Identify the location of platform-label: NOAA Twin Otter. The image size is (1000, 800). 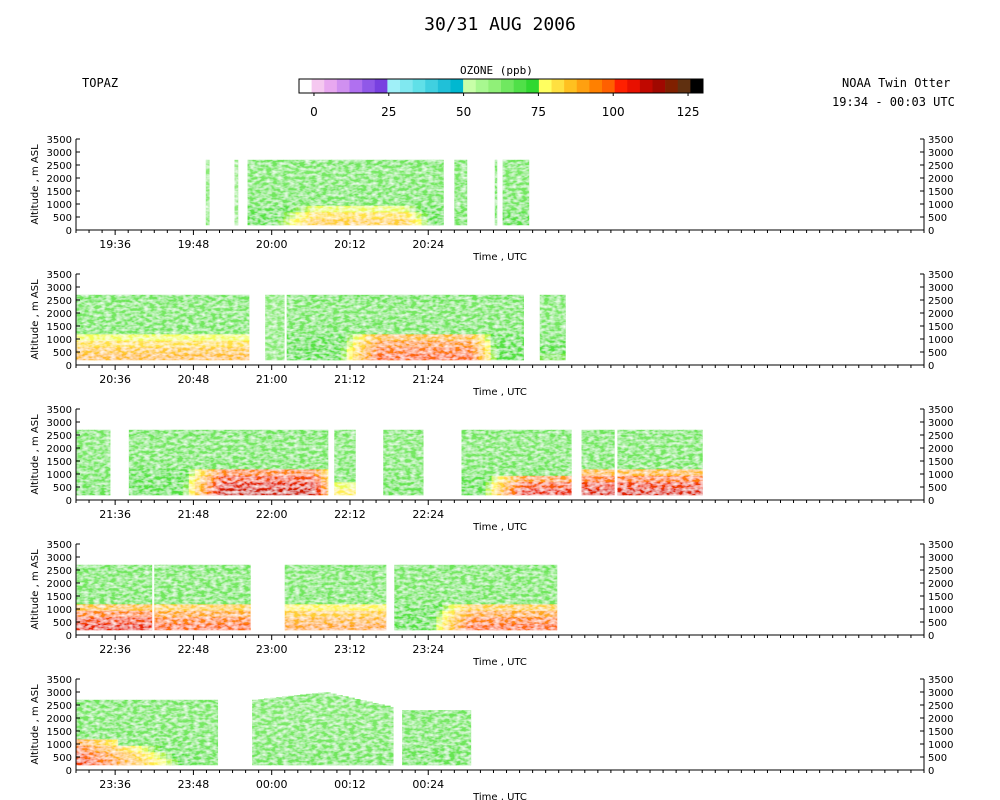
(896, 83).